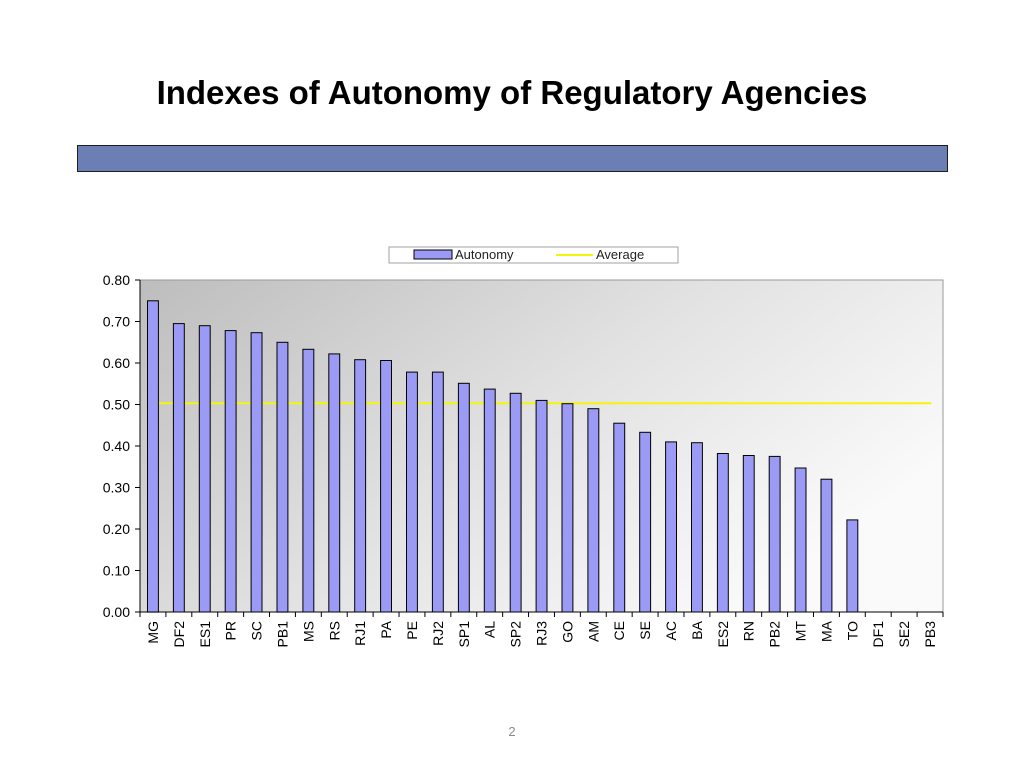 The width and height of the screenshot is (1024, 768). What do you see at coordinates (878, 634) in the screenshot?
I see `x-tick-label: DF1` at bounding box center [878, 634].